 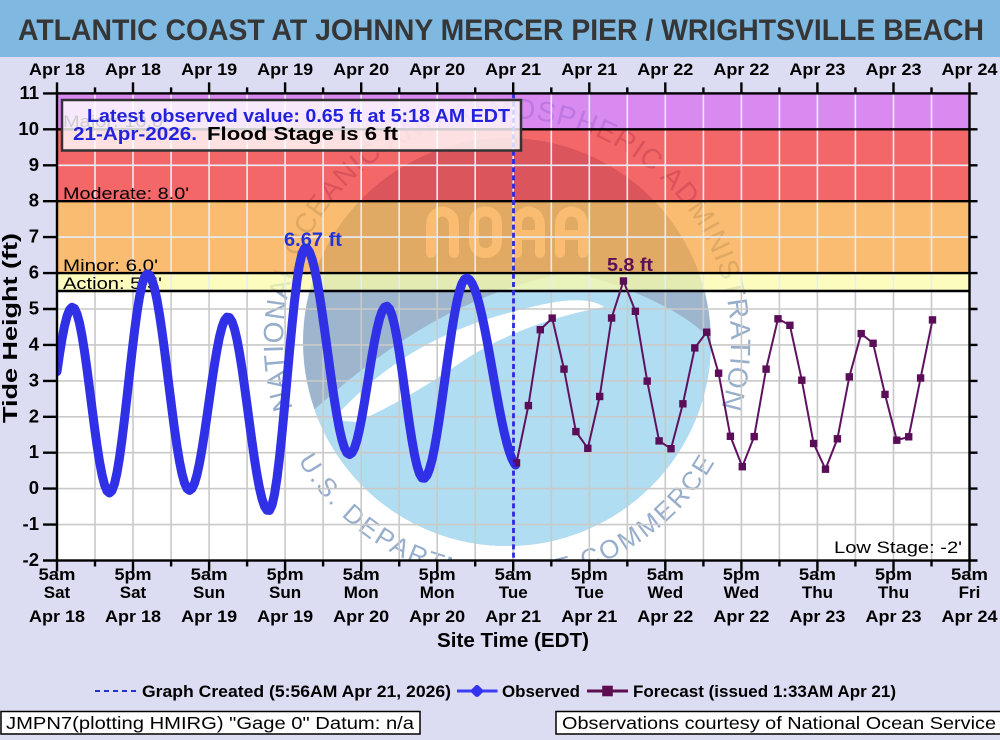 I want to click on svg-text: -2, so click(x=31, y=559).